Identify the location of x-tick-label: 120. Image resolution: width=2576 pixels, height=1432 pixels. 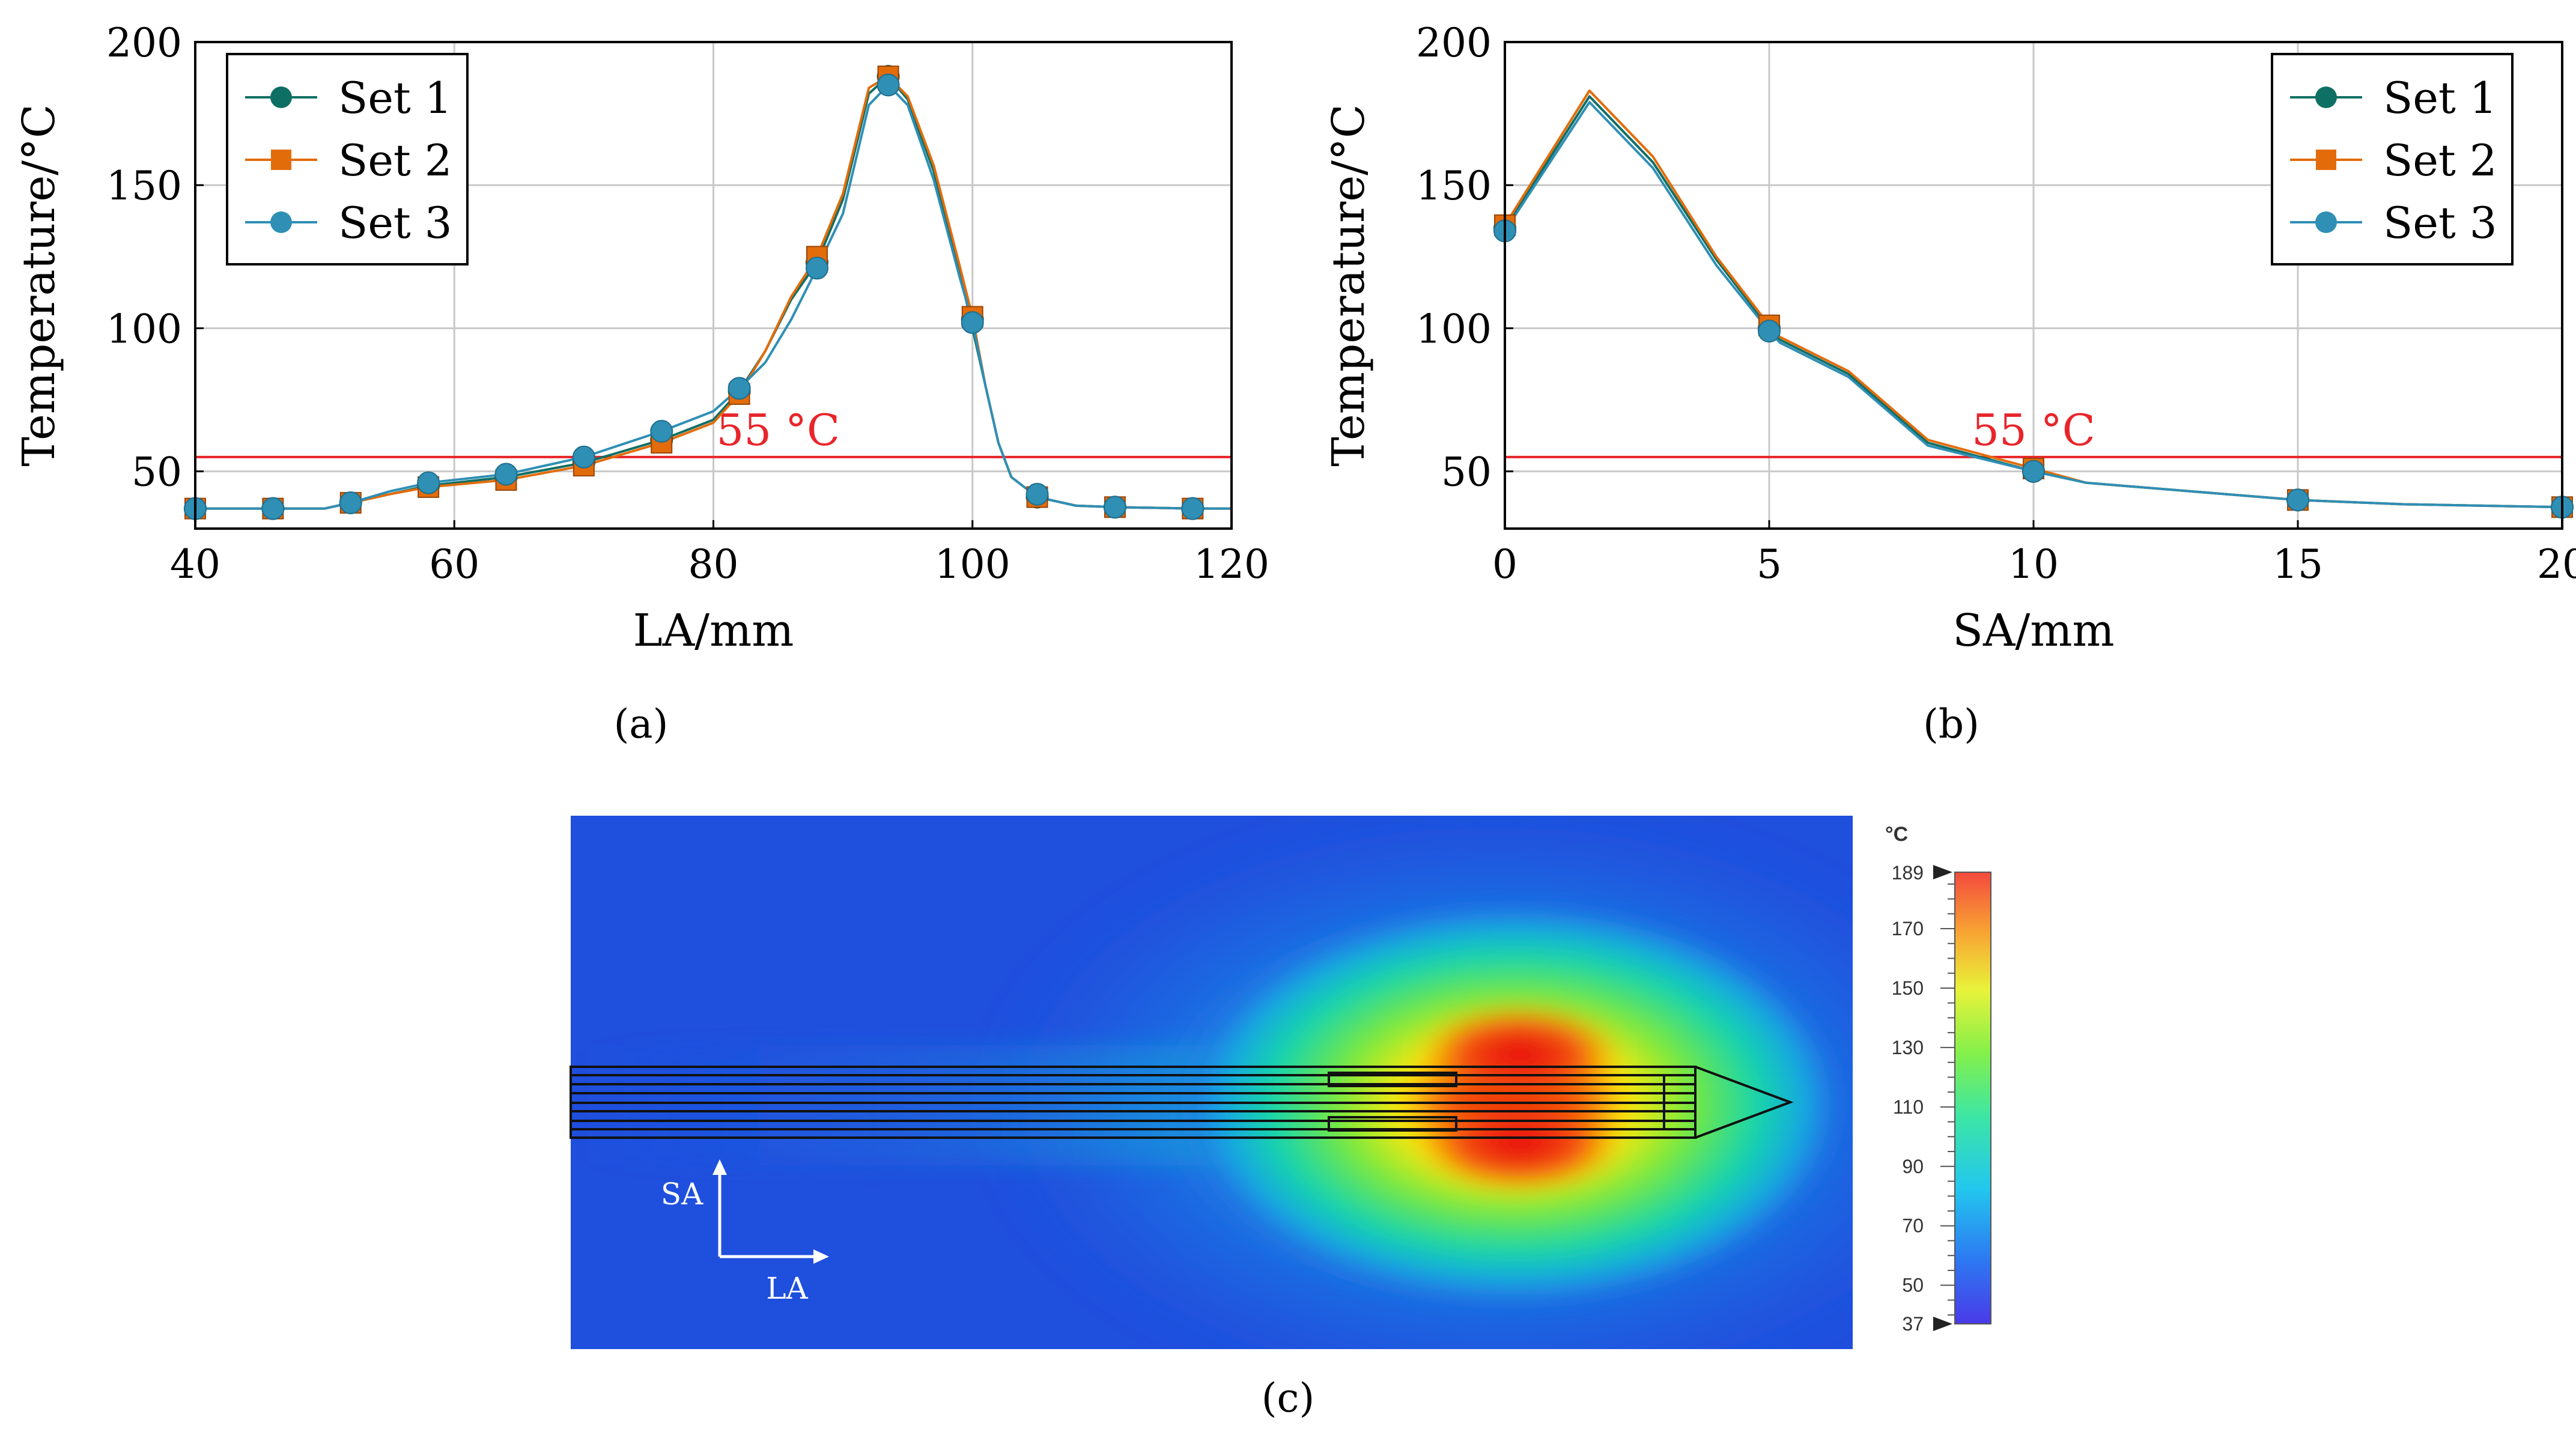
(1231, 564).